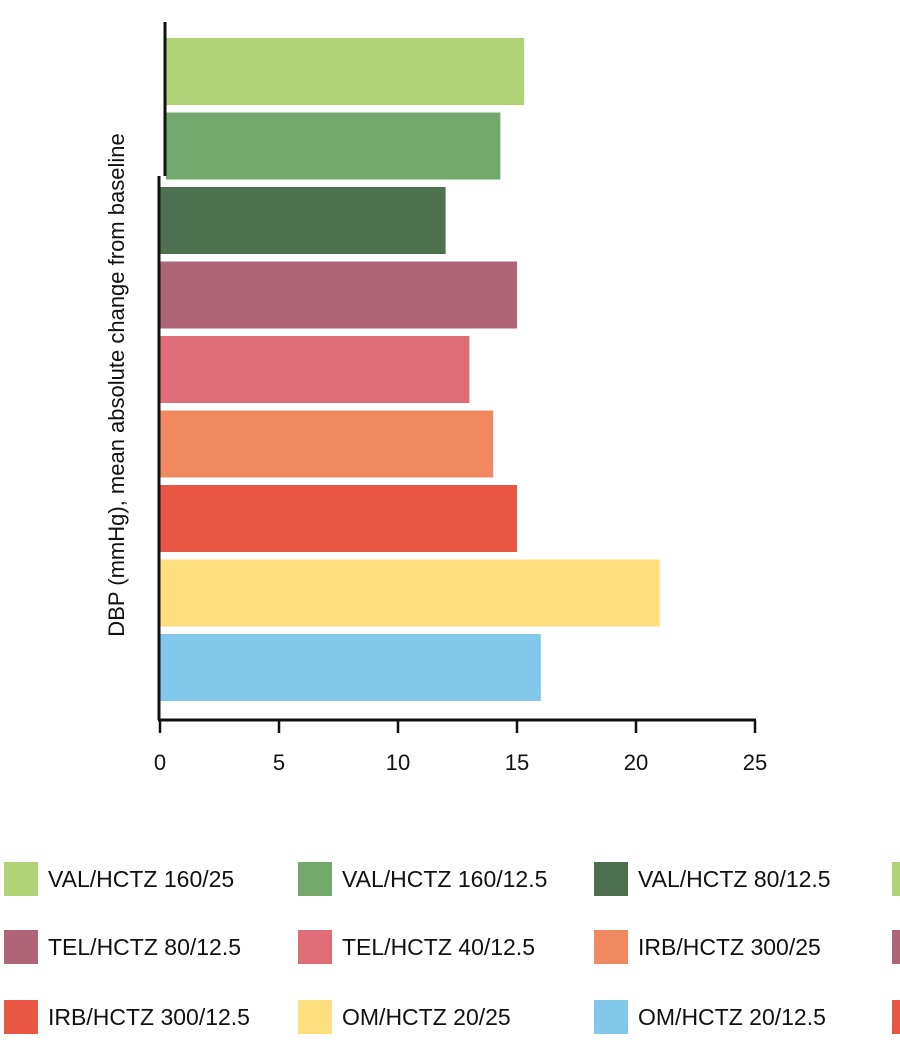 This screenshot has width=900, height=1056. Describe the element at coordinates (517, 762) in the screenshot. I see `x-tick-label-15: 15` at that location.